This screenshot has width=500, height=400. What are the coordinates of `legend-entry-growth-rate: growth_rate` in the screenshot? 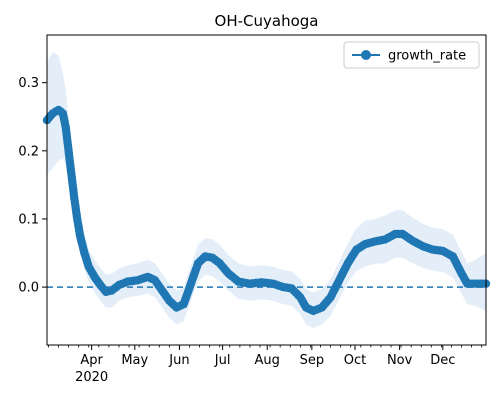 It's located at (427, 56).